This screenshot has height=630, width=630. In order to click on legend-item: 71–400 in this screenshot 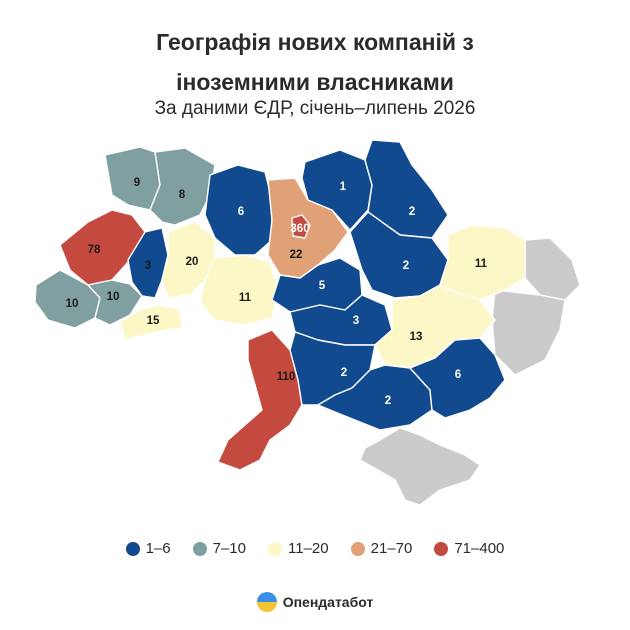, I will do `click(469, 548)`.